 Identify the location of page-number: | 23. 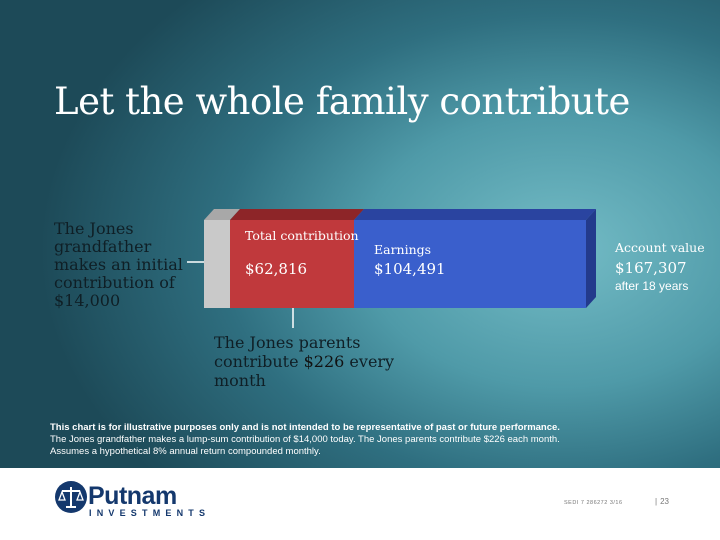
(662, 501).